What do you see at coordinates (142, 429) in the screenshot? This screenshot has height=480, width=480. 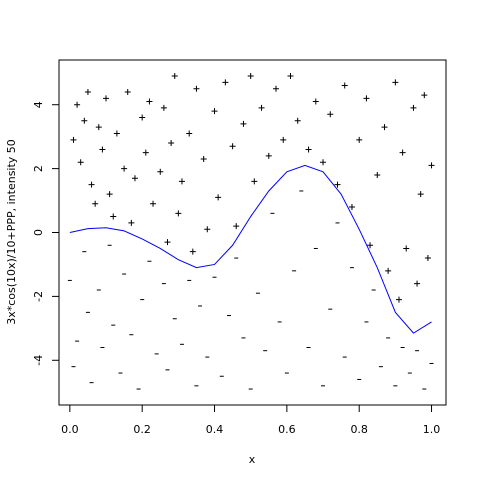 I see `x-tick-label: 0.2` at bounding box center [142, 429].